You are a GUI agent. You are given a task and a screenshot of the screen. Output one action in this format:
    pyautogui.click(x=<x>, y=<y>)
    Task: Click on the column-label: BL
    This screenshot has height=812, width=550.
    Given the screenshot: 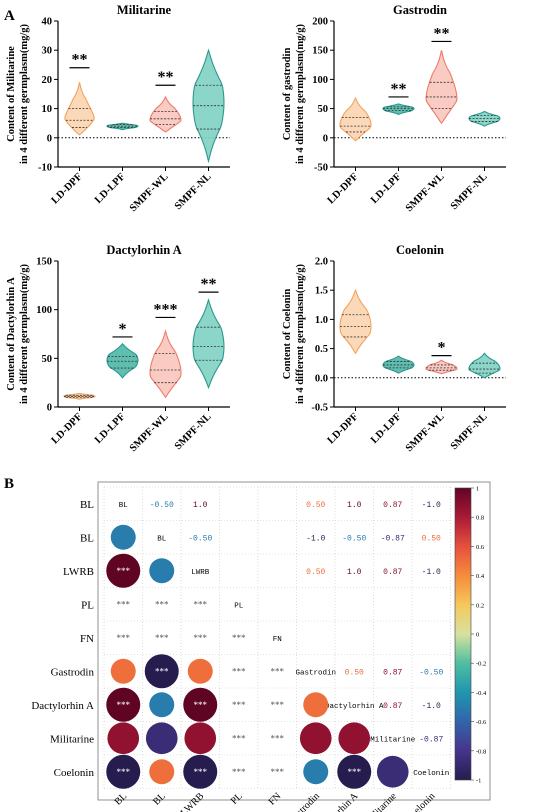 What is the action you would take?
    pyautogui.click(x=159, y=799)
    